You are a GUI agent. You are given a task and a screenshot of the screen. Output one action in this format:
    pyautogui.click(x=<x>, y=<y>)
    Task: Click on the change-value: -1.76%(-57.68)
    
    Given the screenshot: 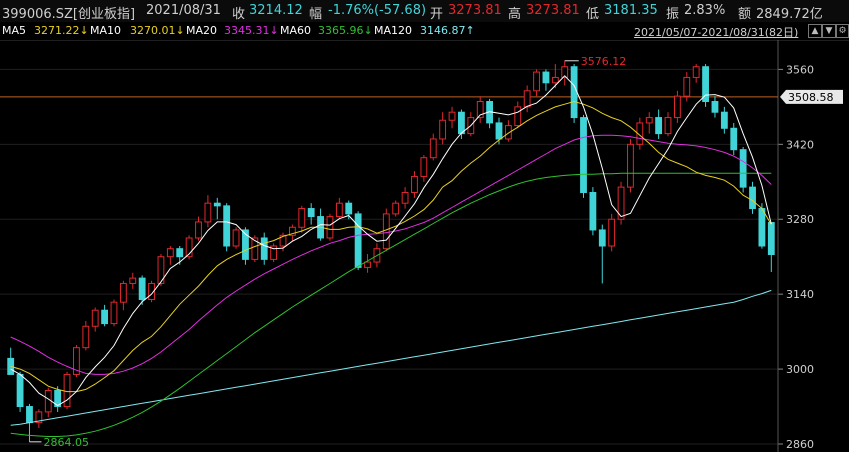 What is the action you would take?
    pyautogui.click(x=377, y=10)
    